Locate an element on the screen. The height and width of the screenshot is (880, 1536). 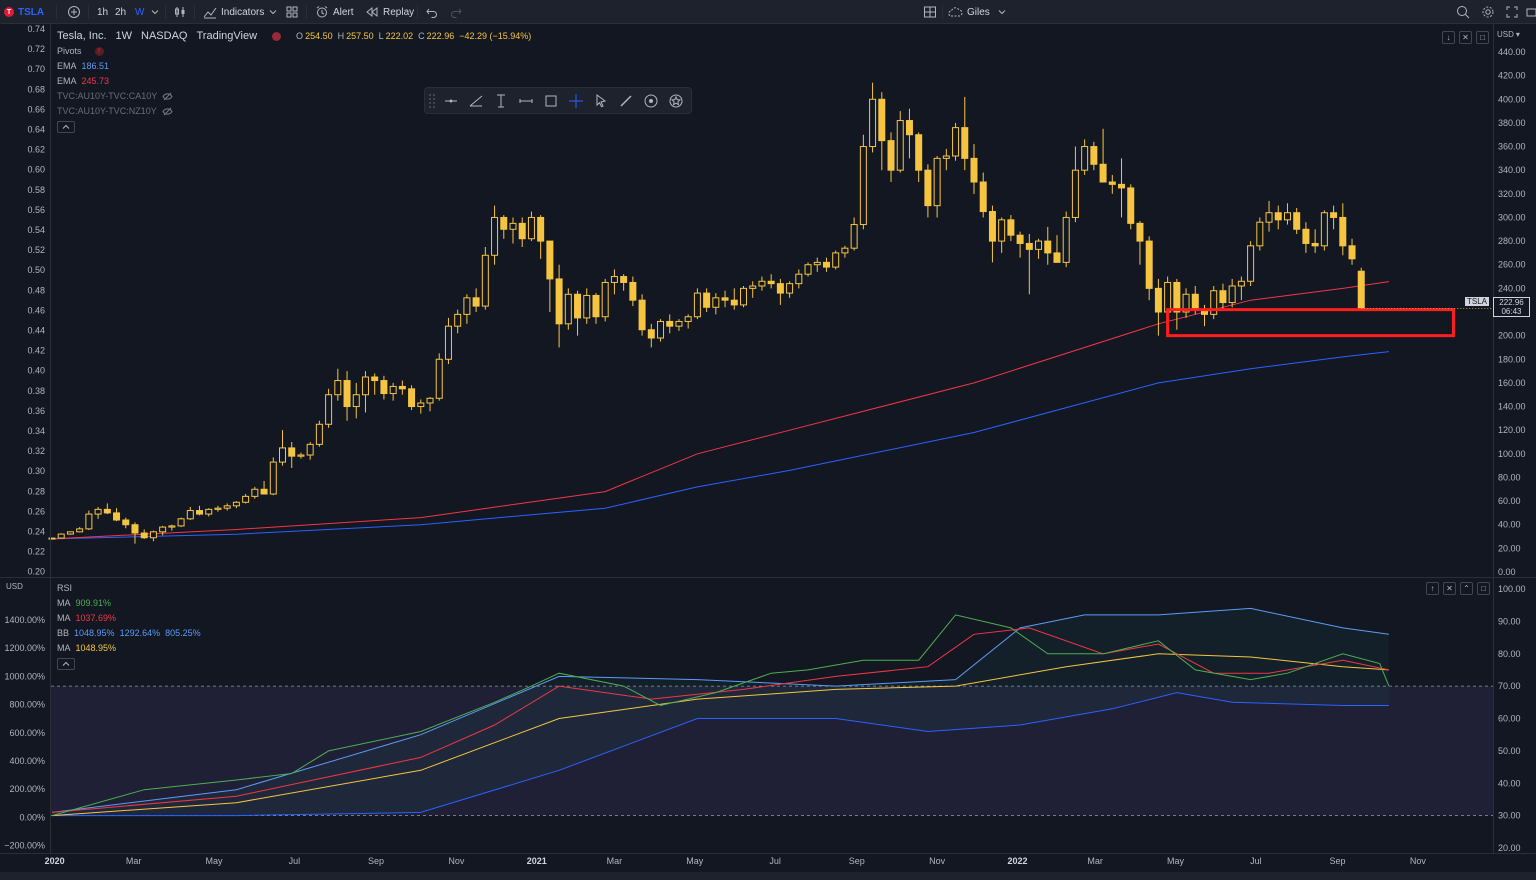
templates-button is located at coordinates (292, 12).